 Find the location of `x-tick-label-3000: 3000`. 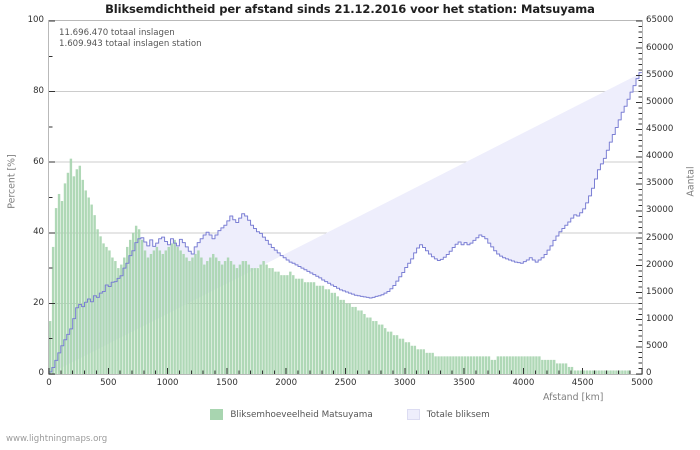

x-tick-label-3000: 3000 is located at coordinates (404, 383).